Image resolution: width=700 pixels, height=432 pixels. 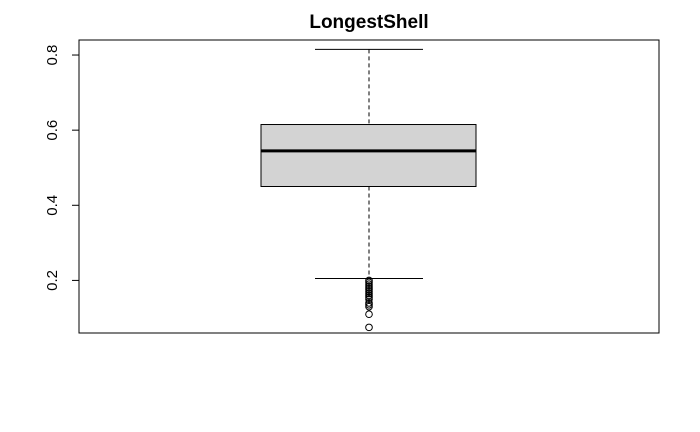 What do you see at coordinates (368, 156) in the screenshot?
I see `interquartile-box` at bounding box center [368, 156].